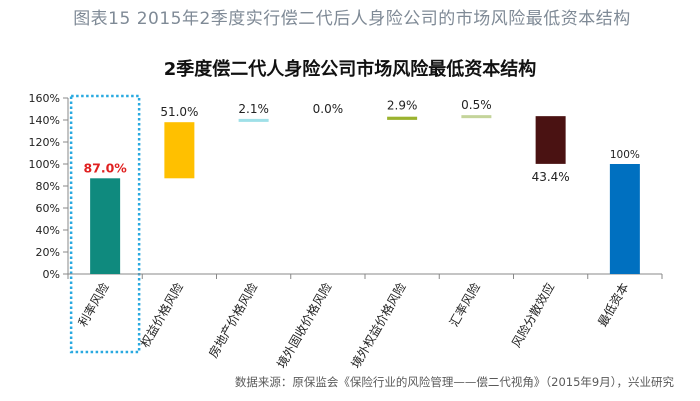 This screenshot has height=401, width=700. Describe the element at coordinates (48, 230) in the screenshot. I see `y-tick-label: 40%` at that location.